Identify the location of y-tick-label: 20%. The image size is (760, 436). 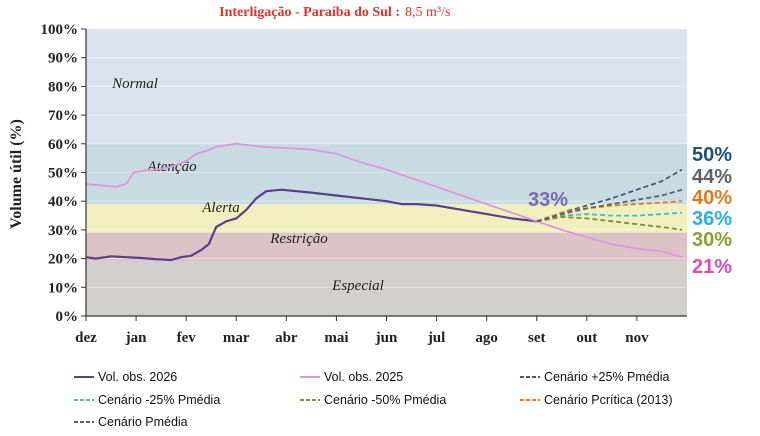
(63, 260).